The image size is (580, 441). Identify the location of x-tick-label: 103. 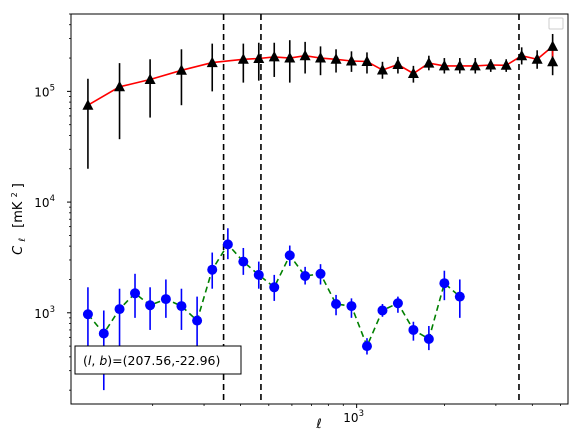
(353, 417).